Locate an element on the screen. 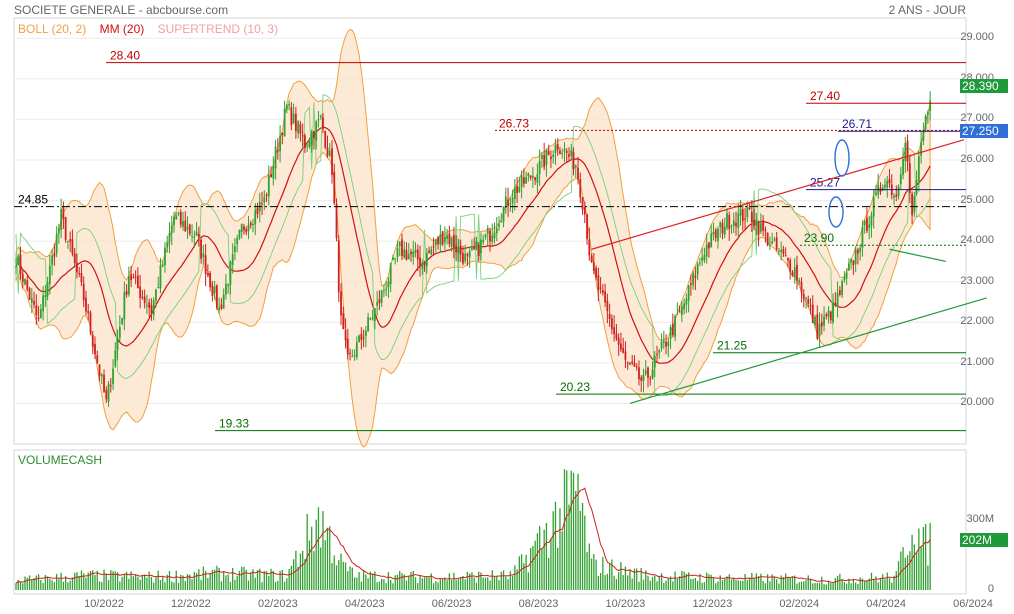  level-label: 21.25 is located at coordinates (732, 346).